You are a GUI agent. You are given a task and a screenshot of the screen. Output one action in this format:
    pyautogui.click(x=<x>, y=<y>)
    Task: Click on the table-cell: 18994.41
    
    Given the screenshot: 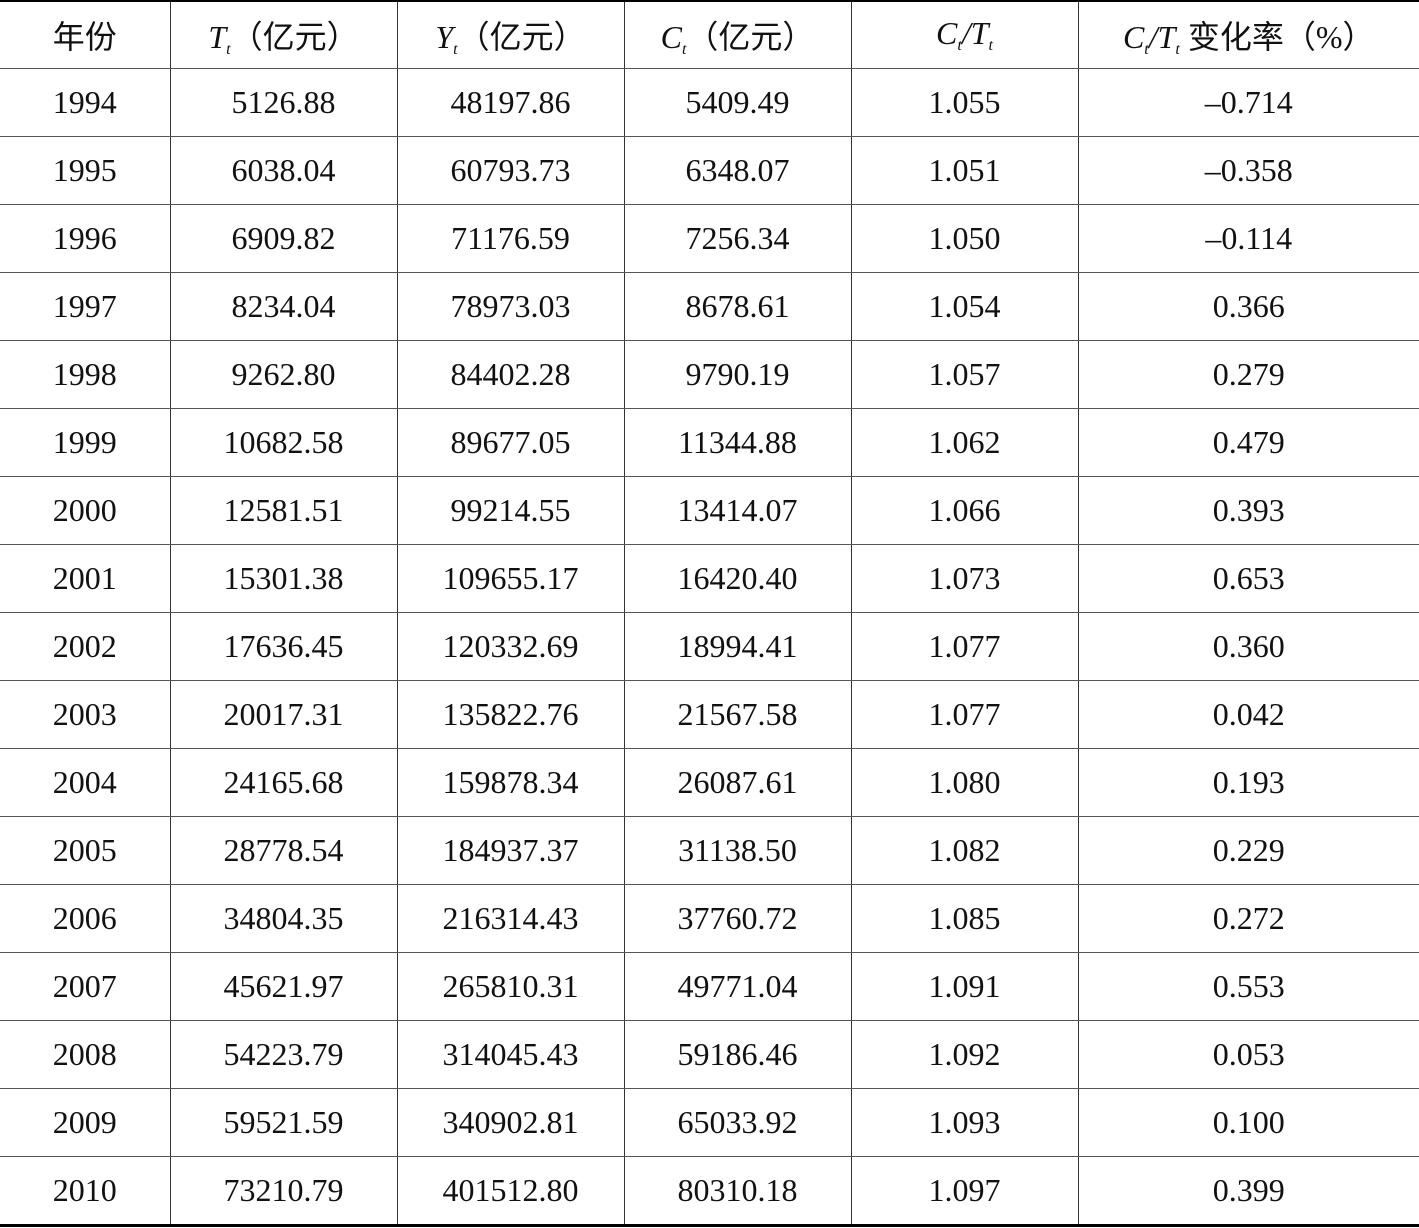 What is the action you would take?
    pyautogui.click(x=737, y=646)
    